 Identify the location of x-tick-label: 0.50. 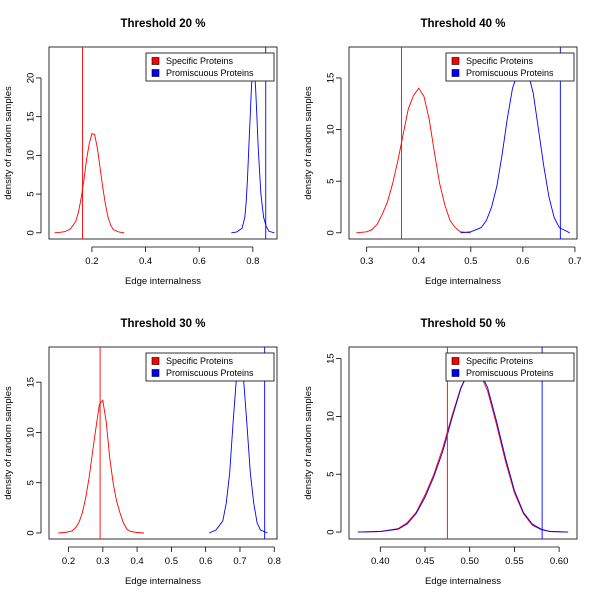
(469, 561).